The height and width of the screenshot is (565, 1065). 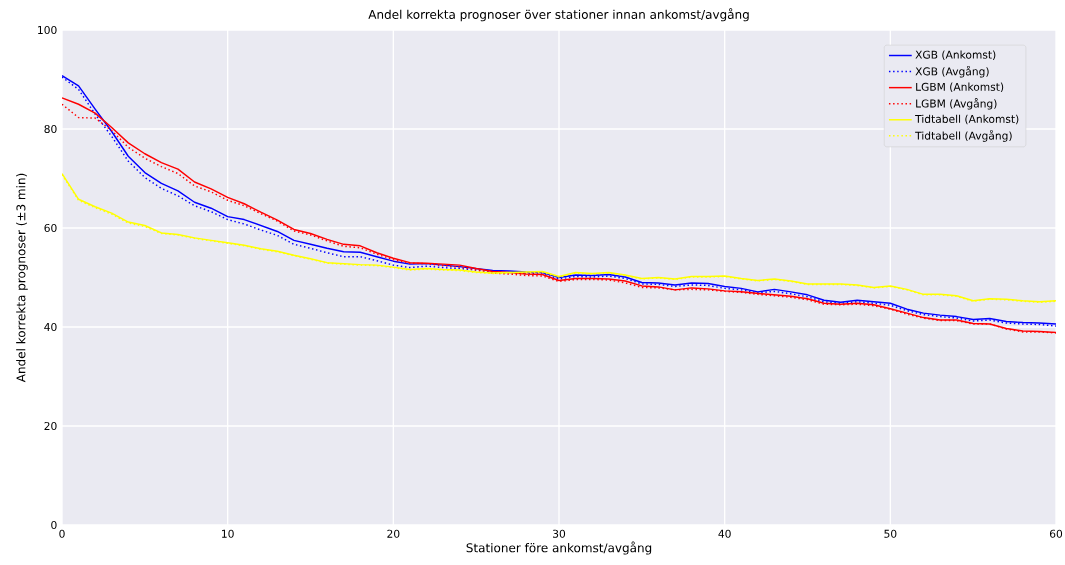 I want to click on legend-label: XGB (Ankomst), so click(x=955, y=55).